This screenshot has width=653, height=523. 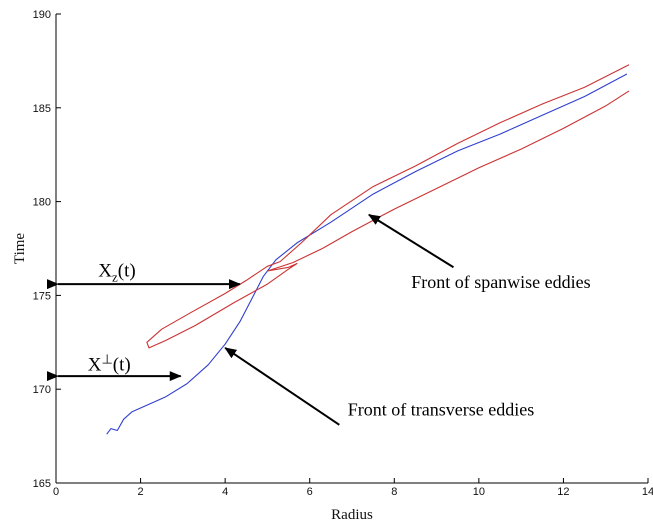 I want to click on x-tick-label: 12, so click(x=563, y=492).